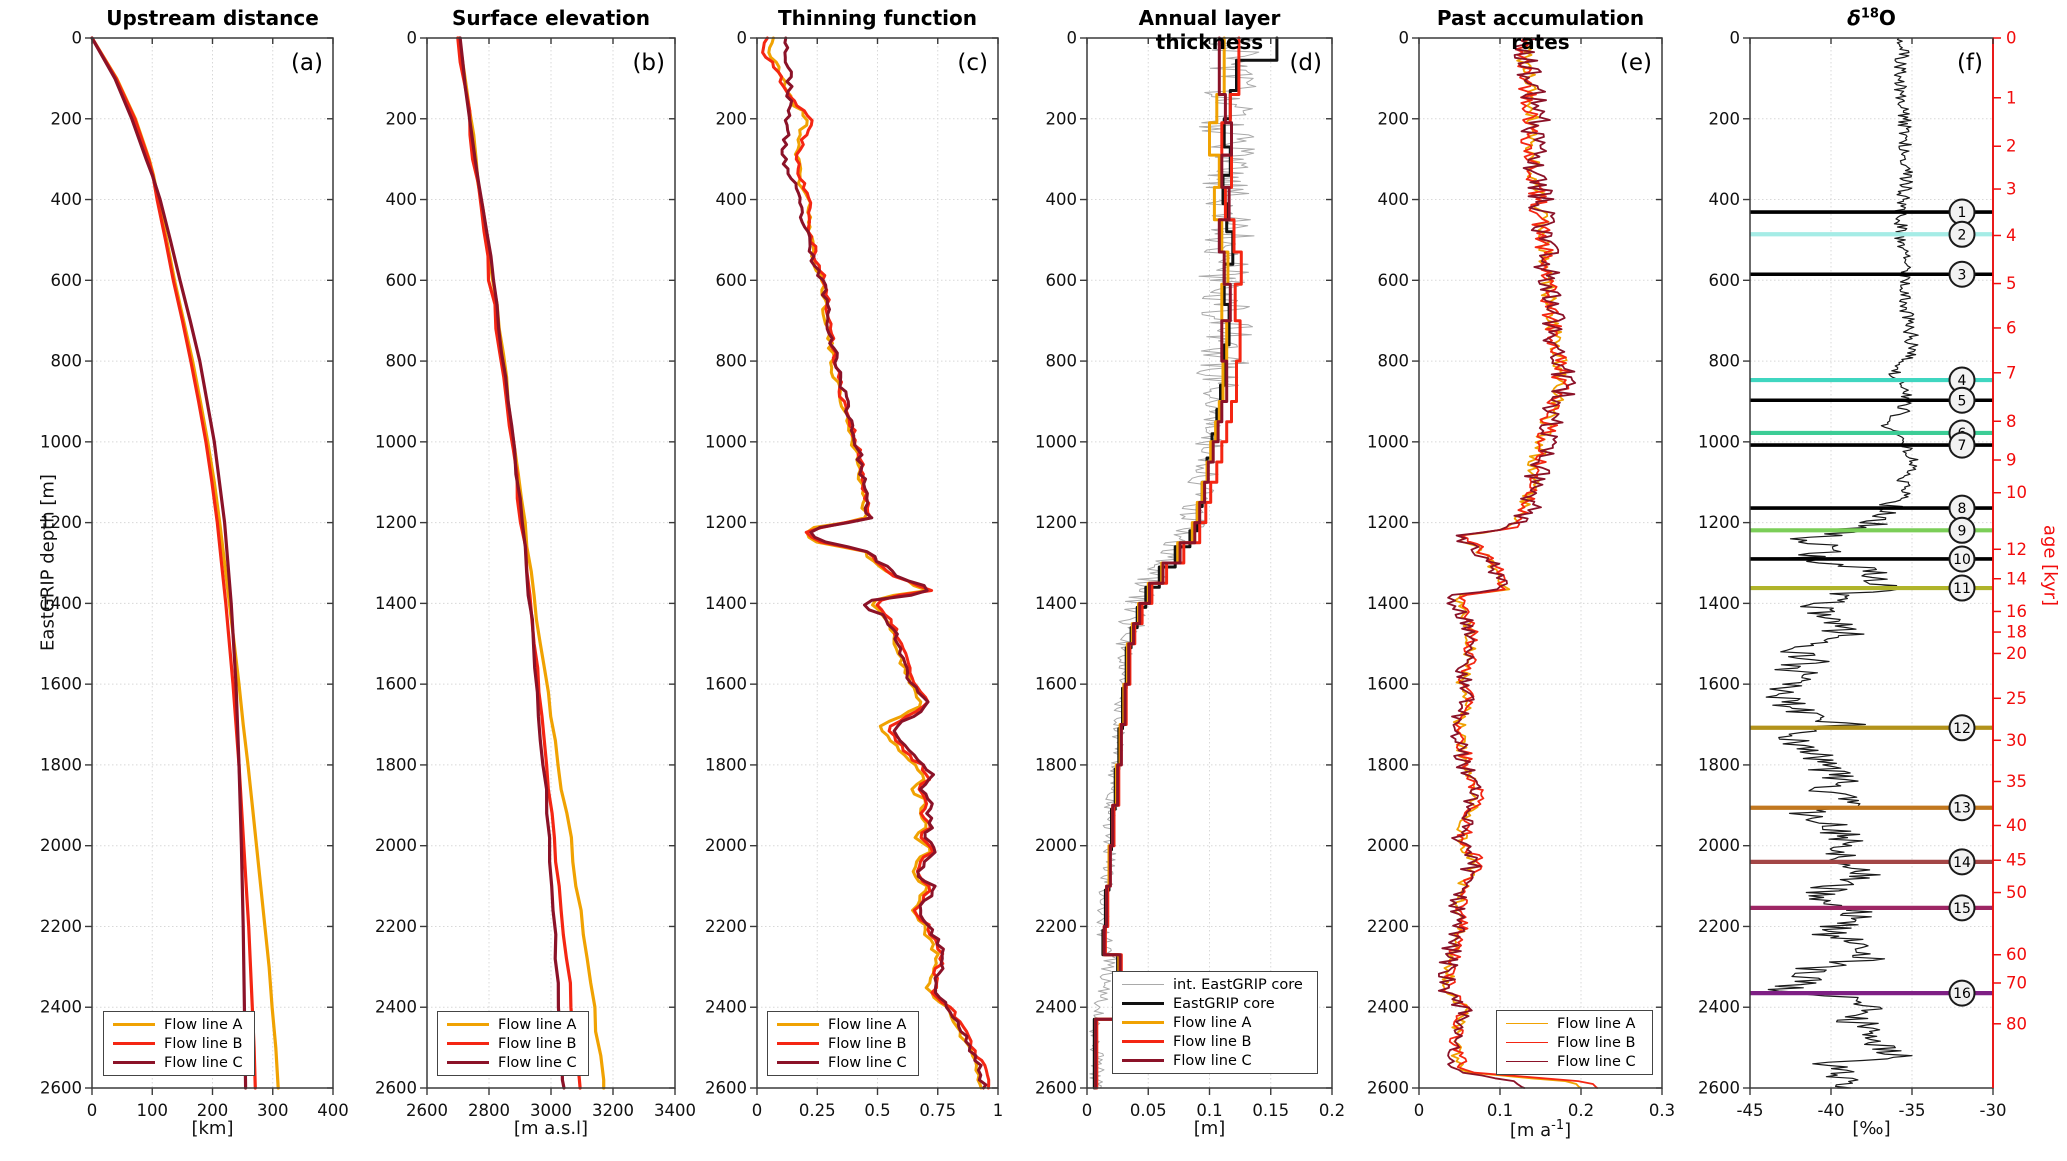  What do you see at coordinates (2016, 492) in the screenshot?
I see `age-tick-label: 10` at bounding box center [2016, 492].